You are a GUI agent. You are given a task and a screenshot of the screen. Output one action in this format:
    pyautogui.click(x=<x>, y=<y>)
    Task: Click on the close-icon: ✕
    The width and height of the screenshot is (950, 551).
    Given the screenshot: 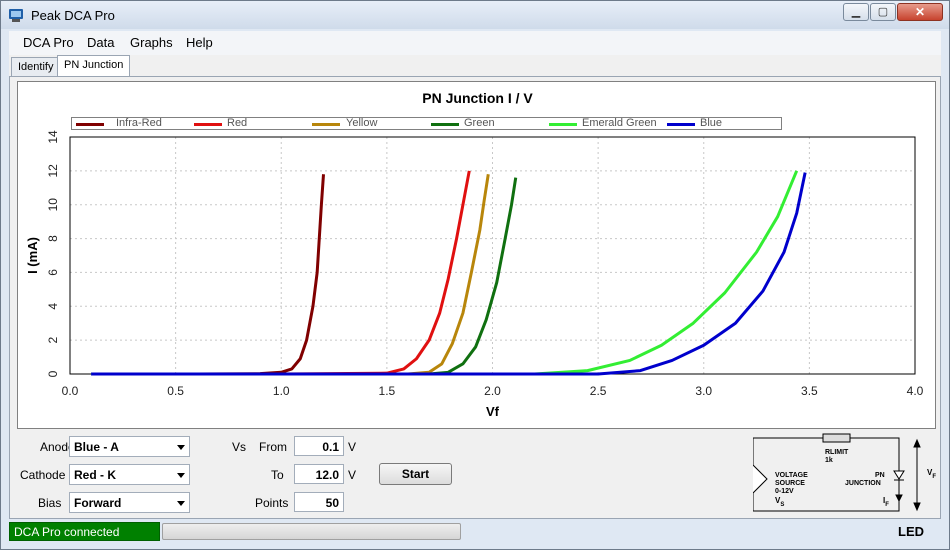 What is the action you would take?
    pyautogui.click(x=920, y=12)
    